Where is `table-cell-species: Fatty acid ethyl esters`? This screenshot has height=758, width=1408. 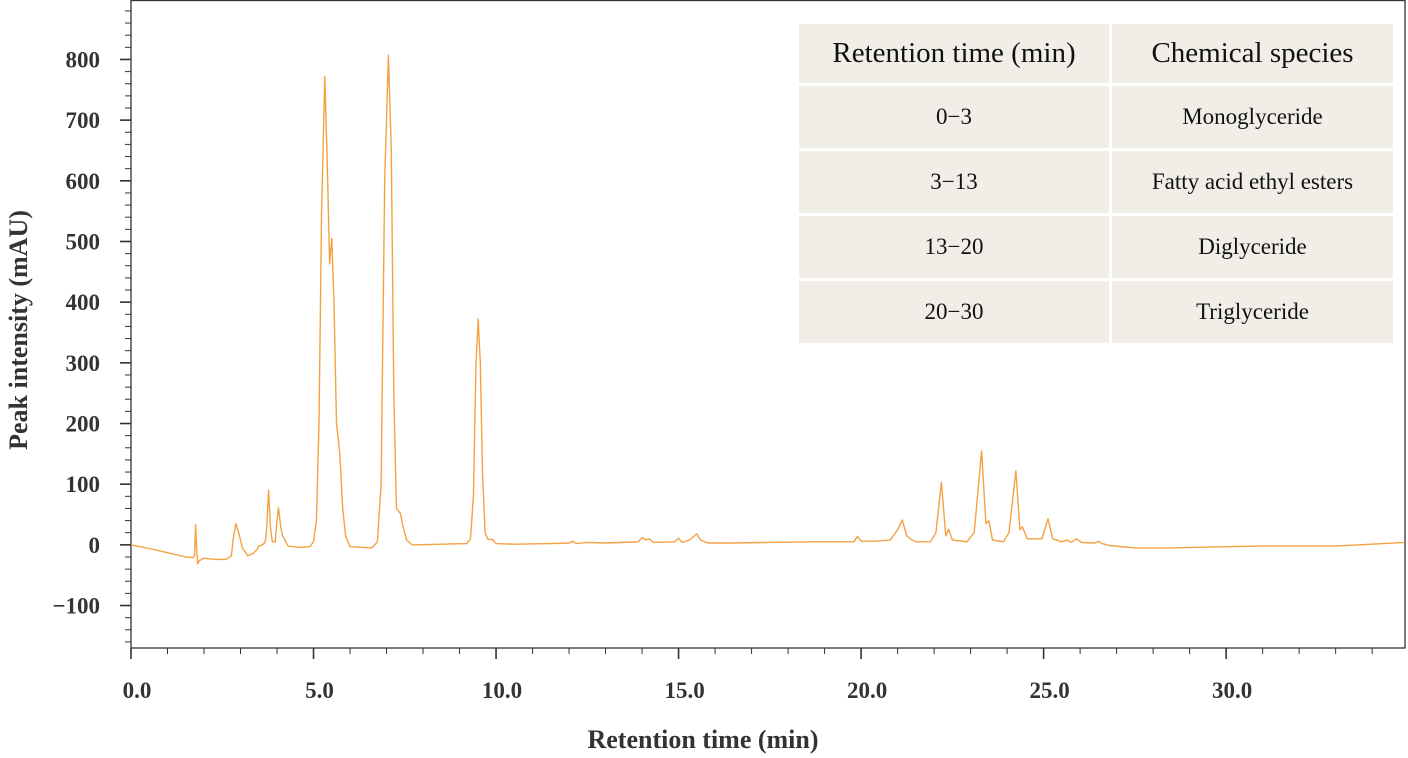 table-cell-species: Fatty acid ethyl esters is located at coordinates (1252, 182).